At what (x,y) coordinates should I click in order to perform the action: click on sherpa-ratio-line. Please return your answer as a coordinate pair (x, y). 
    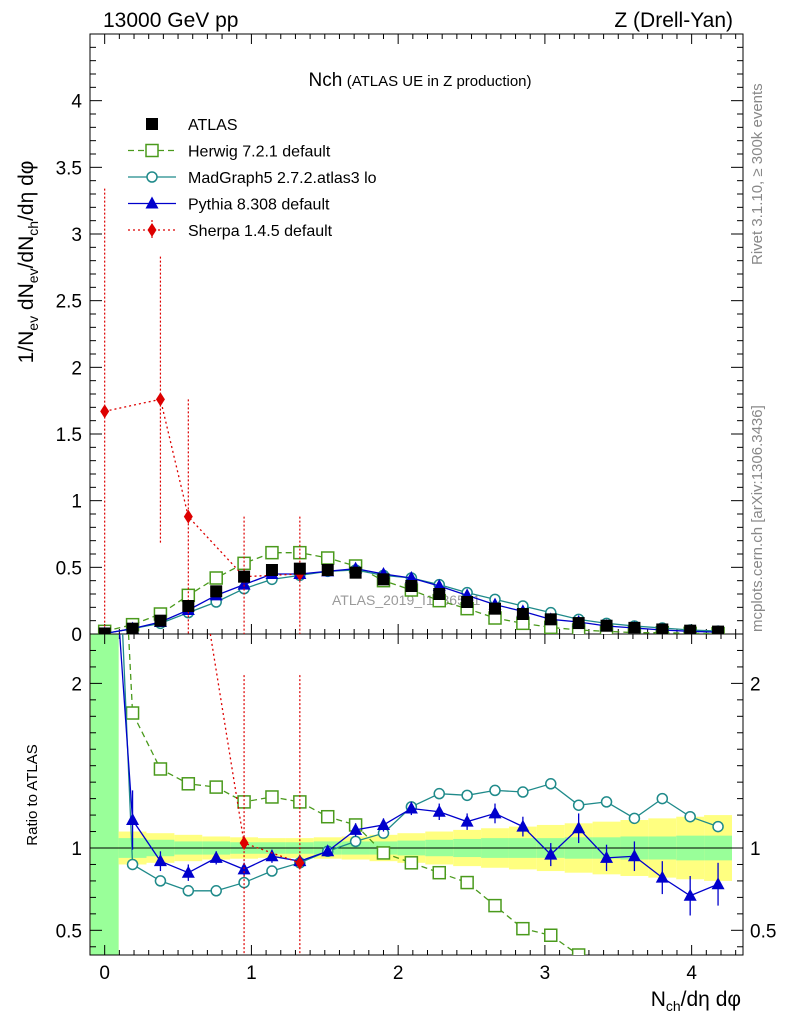
    Looking at the image, I should click on (255, 749).